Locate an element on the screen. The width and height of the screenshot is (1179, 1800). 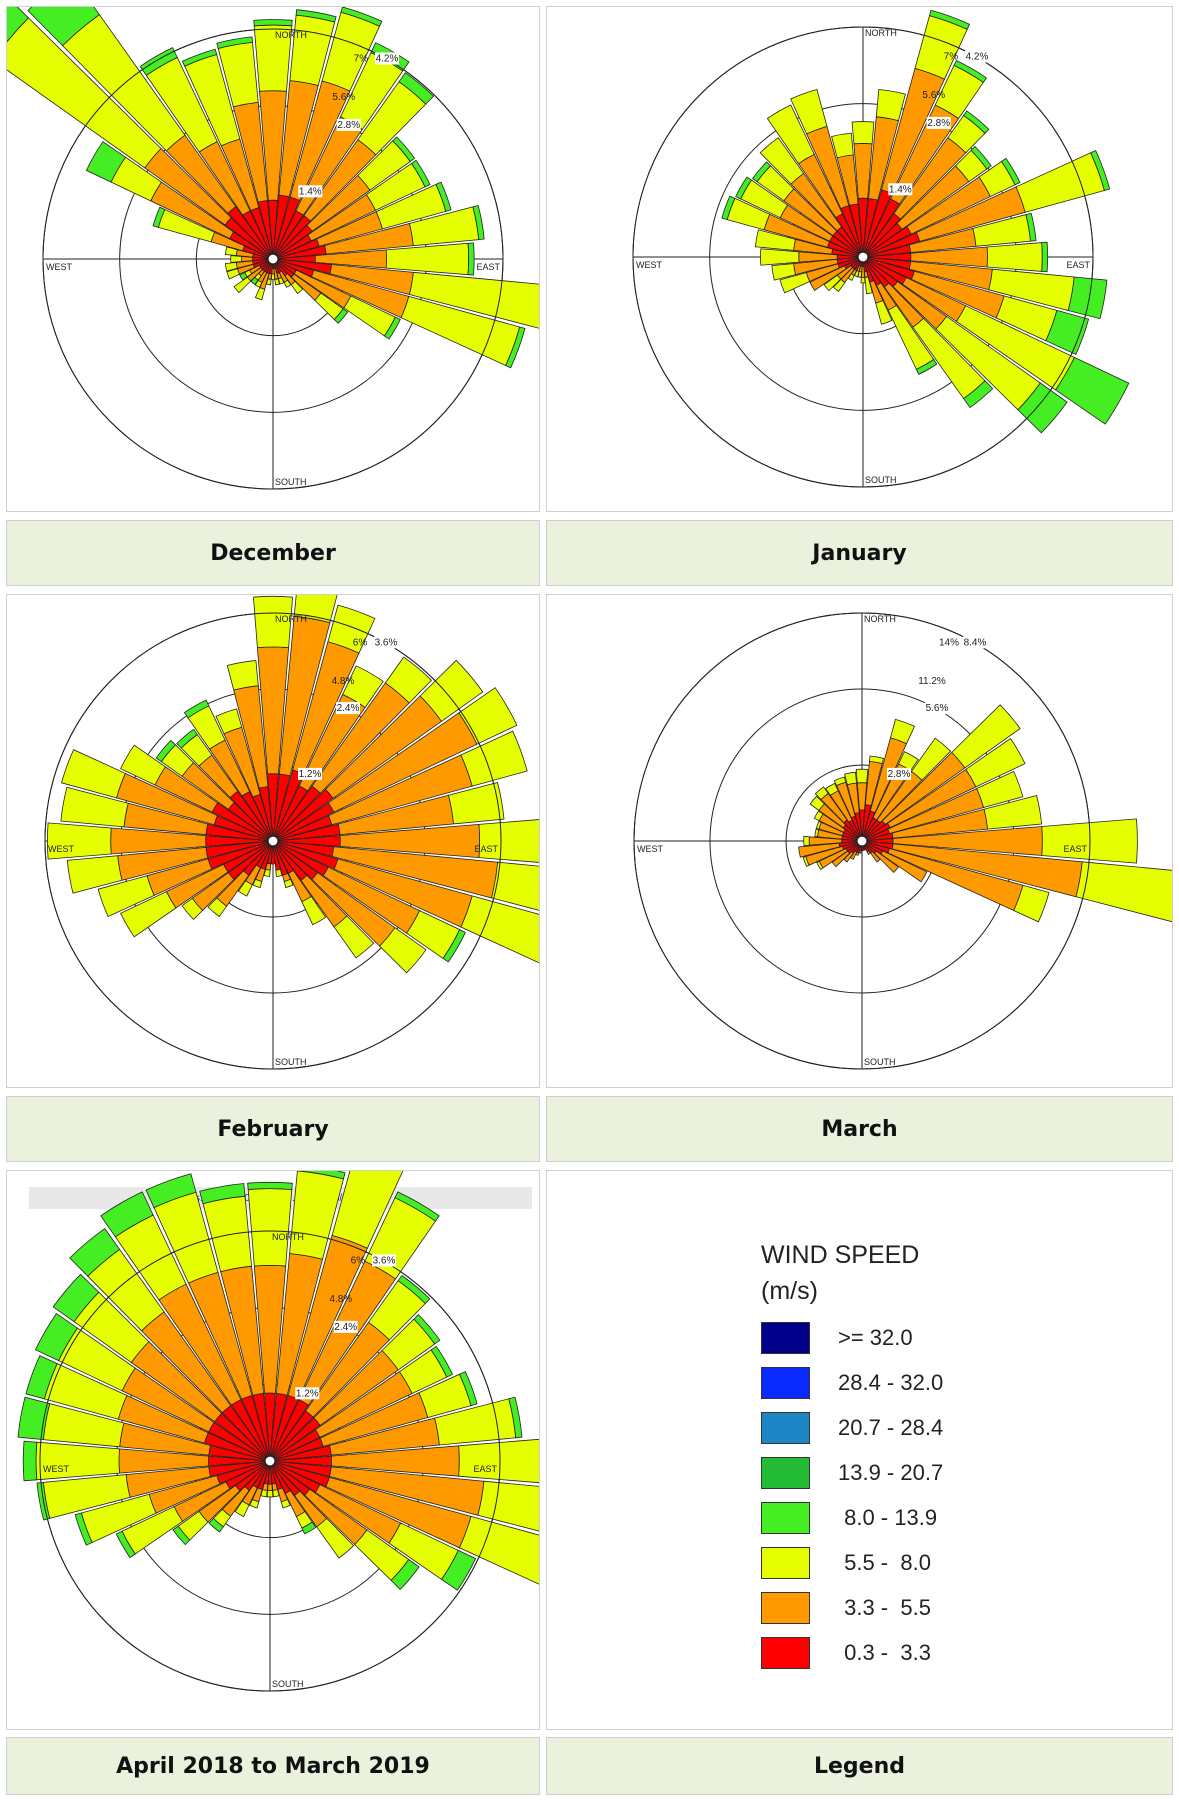
compass-north-label: NORTH is located at coordinates (288, 1237).